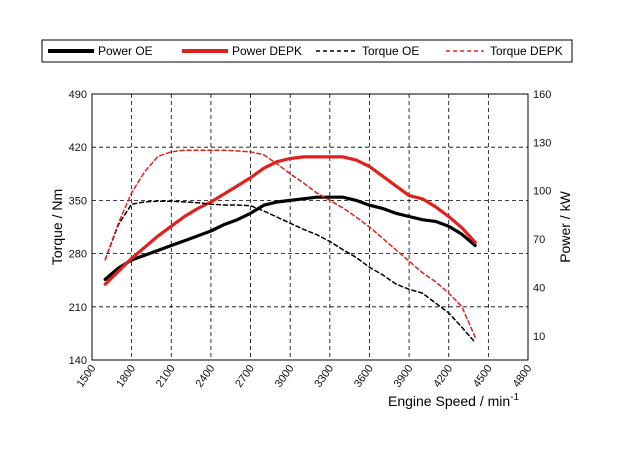  I want to click on x-tick-3000: 3000, so click(285, 376).